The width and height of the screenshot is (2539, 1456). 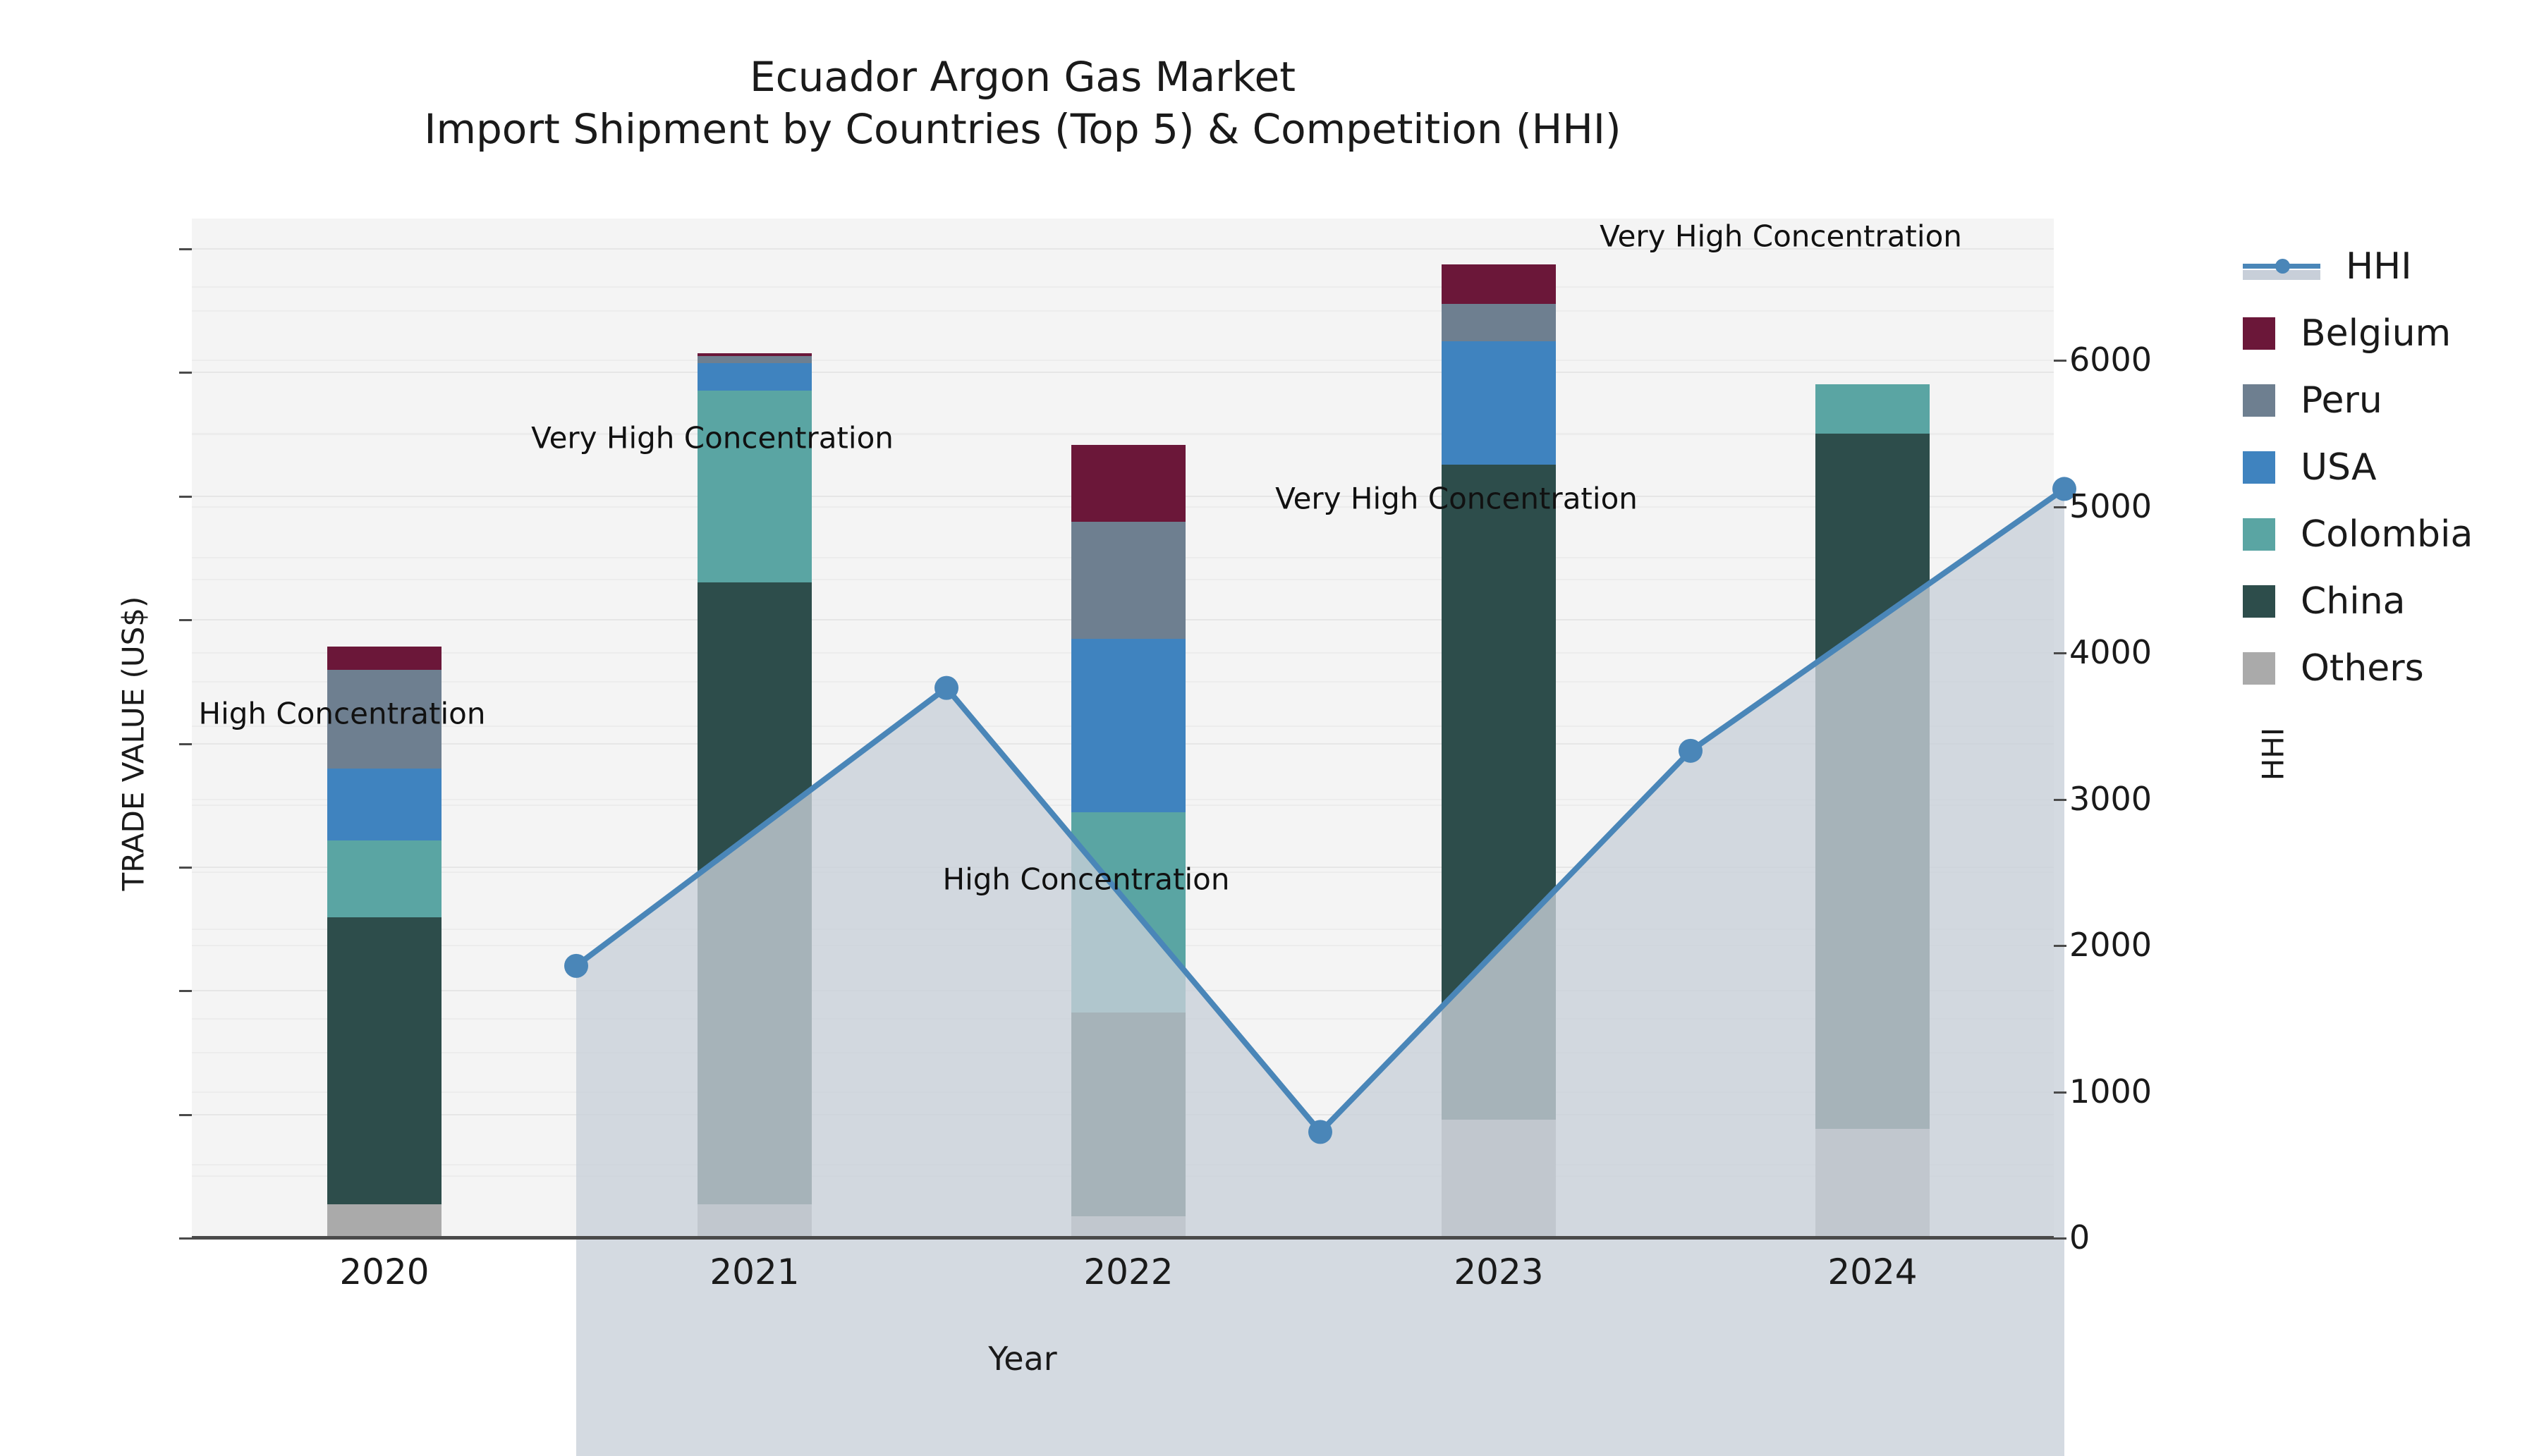 I want to click on x-tick-label-2022: 2022, so click(x=1128, y=1272).